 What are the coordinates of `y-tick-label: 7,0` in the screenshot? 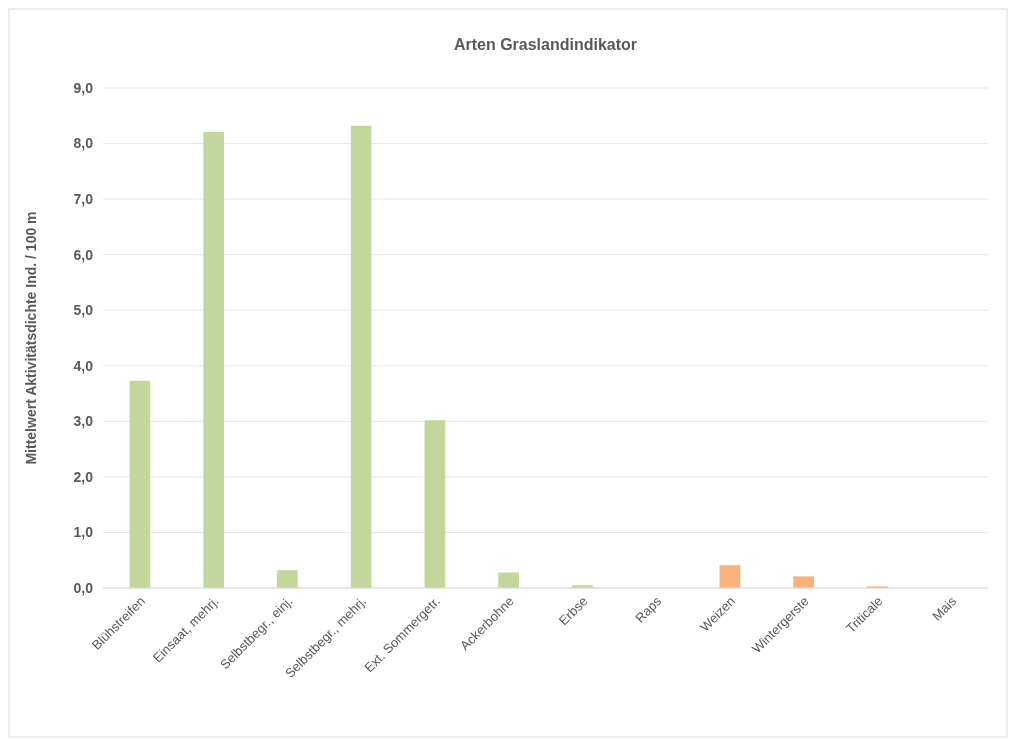 It's located at (83, 199).